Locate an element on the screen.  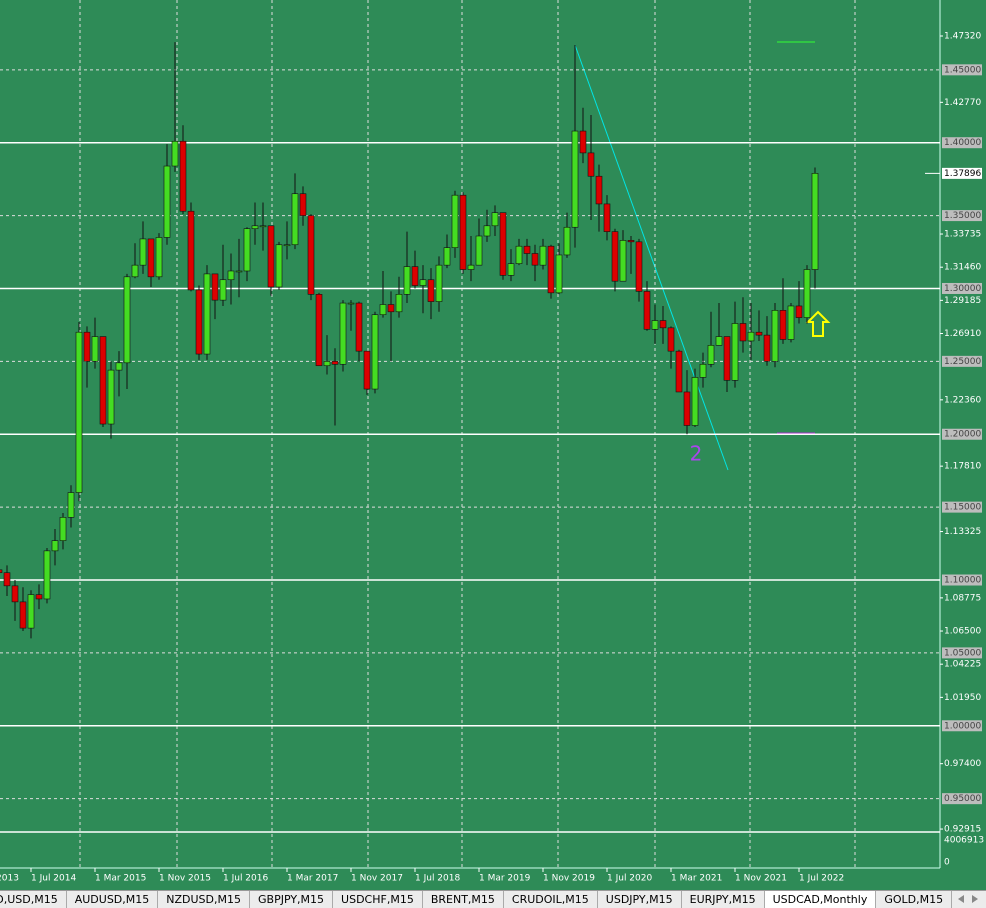
x-tick-label: 1 Jul 2014 is located at coordinates (53, 879).